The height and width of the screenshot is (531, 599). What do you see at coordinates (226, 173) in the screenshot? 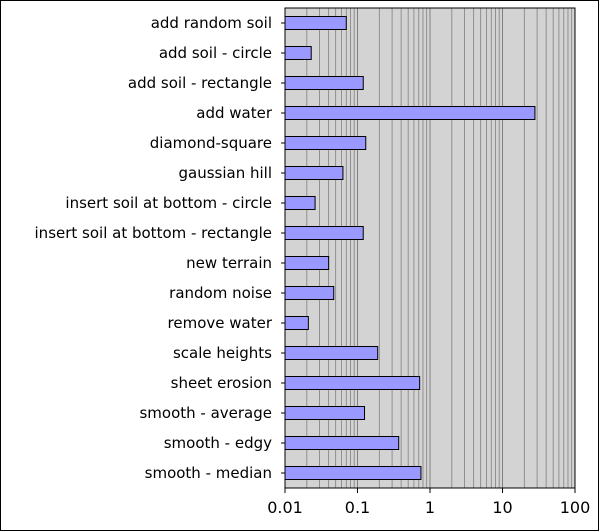
I see `category-label: gaussian hill` at bounding box center [226, 173].